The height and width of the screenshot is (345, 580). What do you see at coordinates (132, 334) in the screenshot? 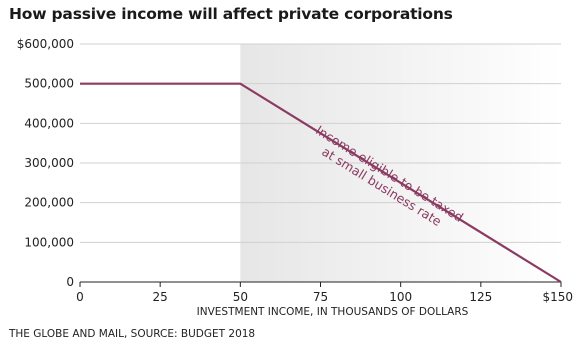
I see `source-note: THE GLOBE AND MAIL, SOURCE: BUDGET 2018` at bounding box center [132, 334].